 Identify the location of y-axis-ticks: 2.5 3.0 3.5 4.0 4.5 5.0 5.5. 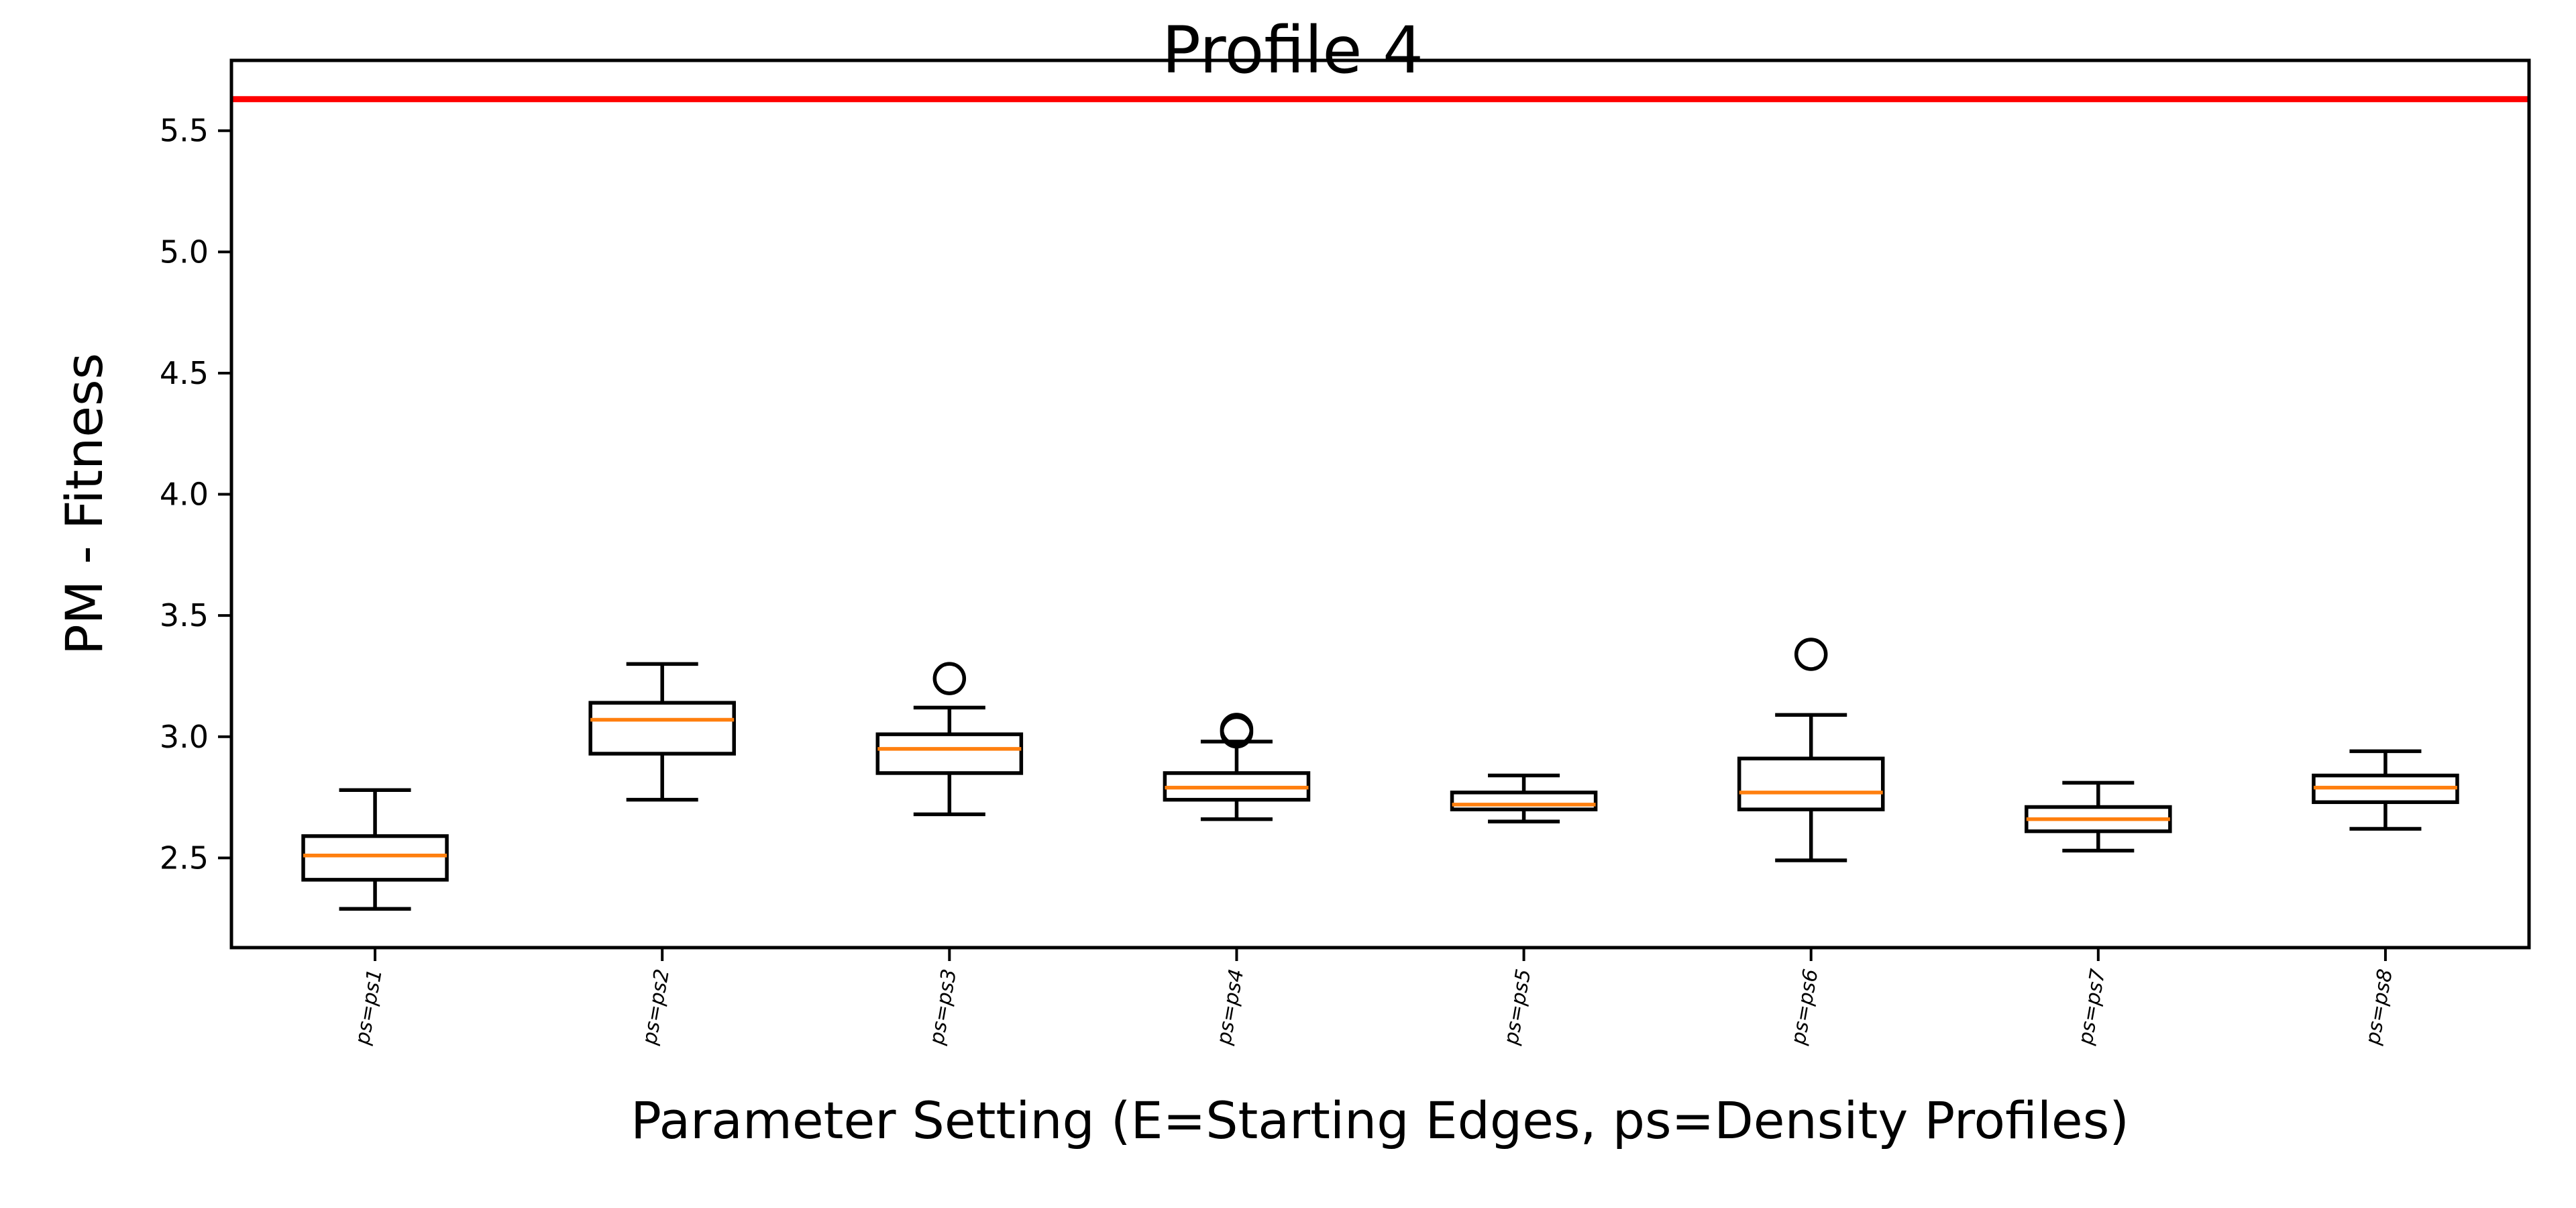
(195, 494).